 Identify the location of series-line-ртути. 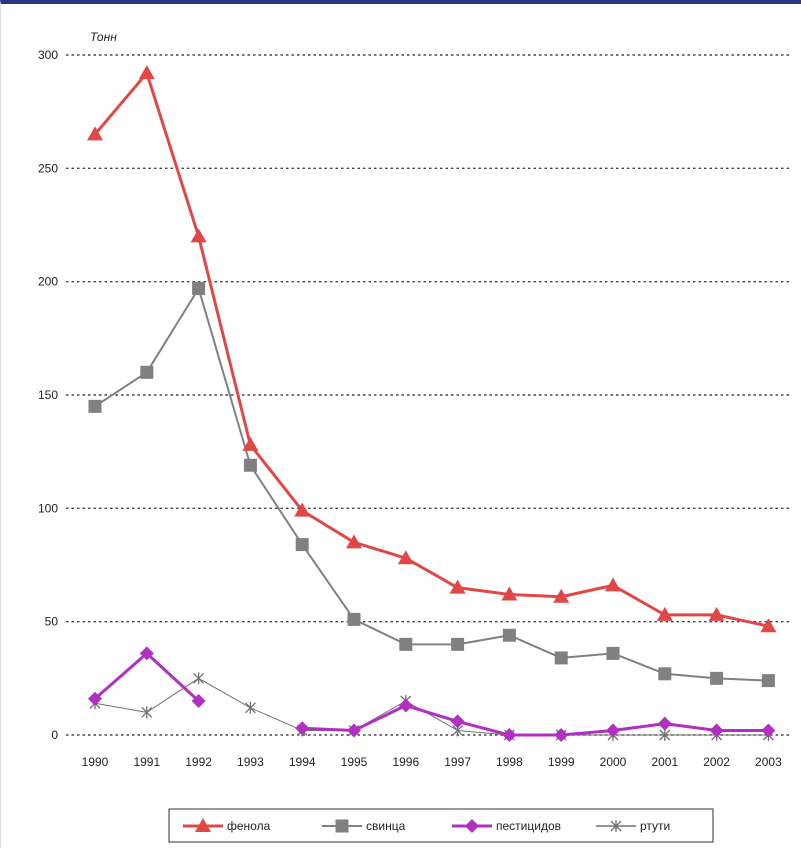
(431, 706).